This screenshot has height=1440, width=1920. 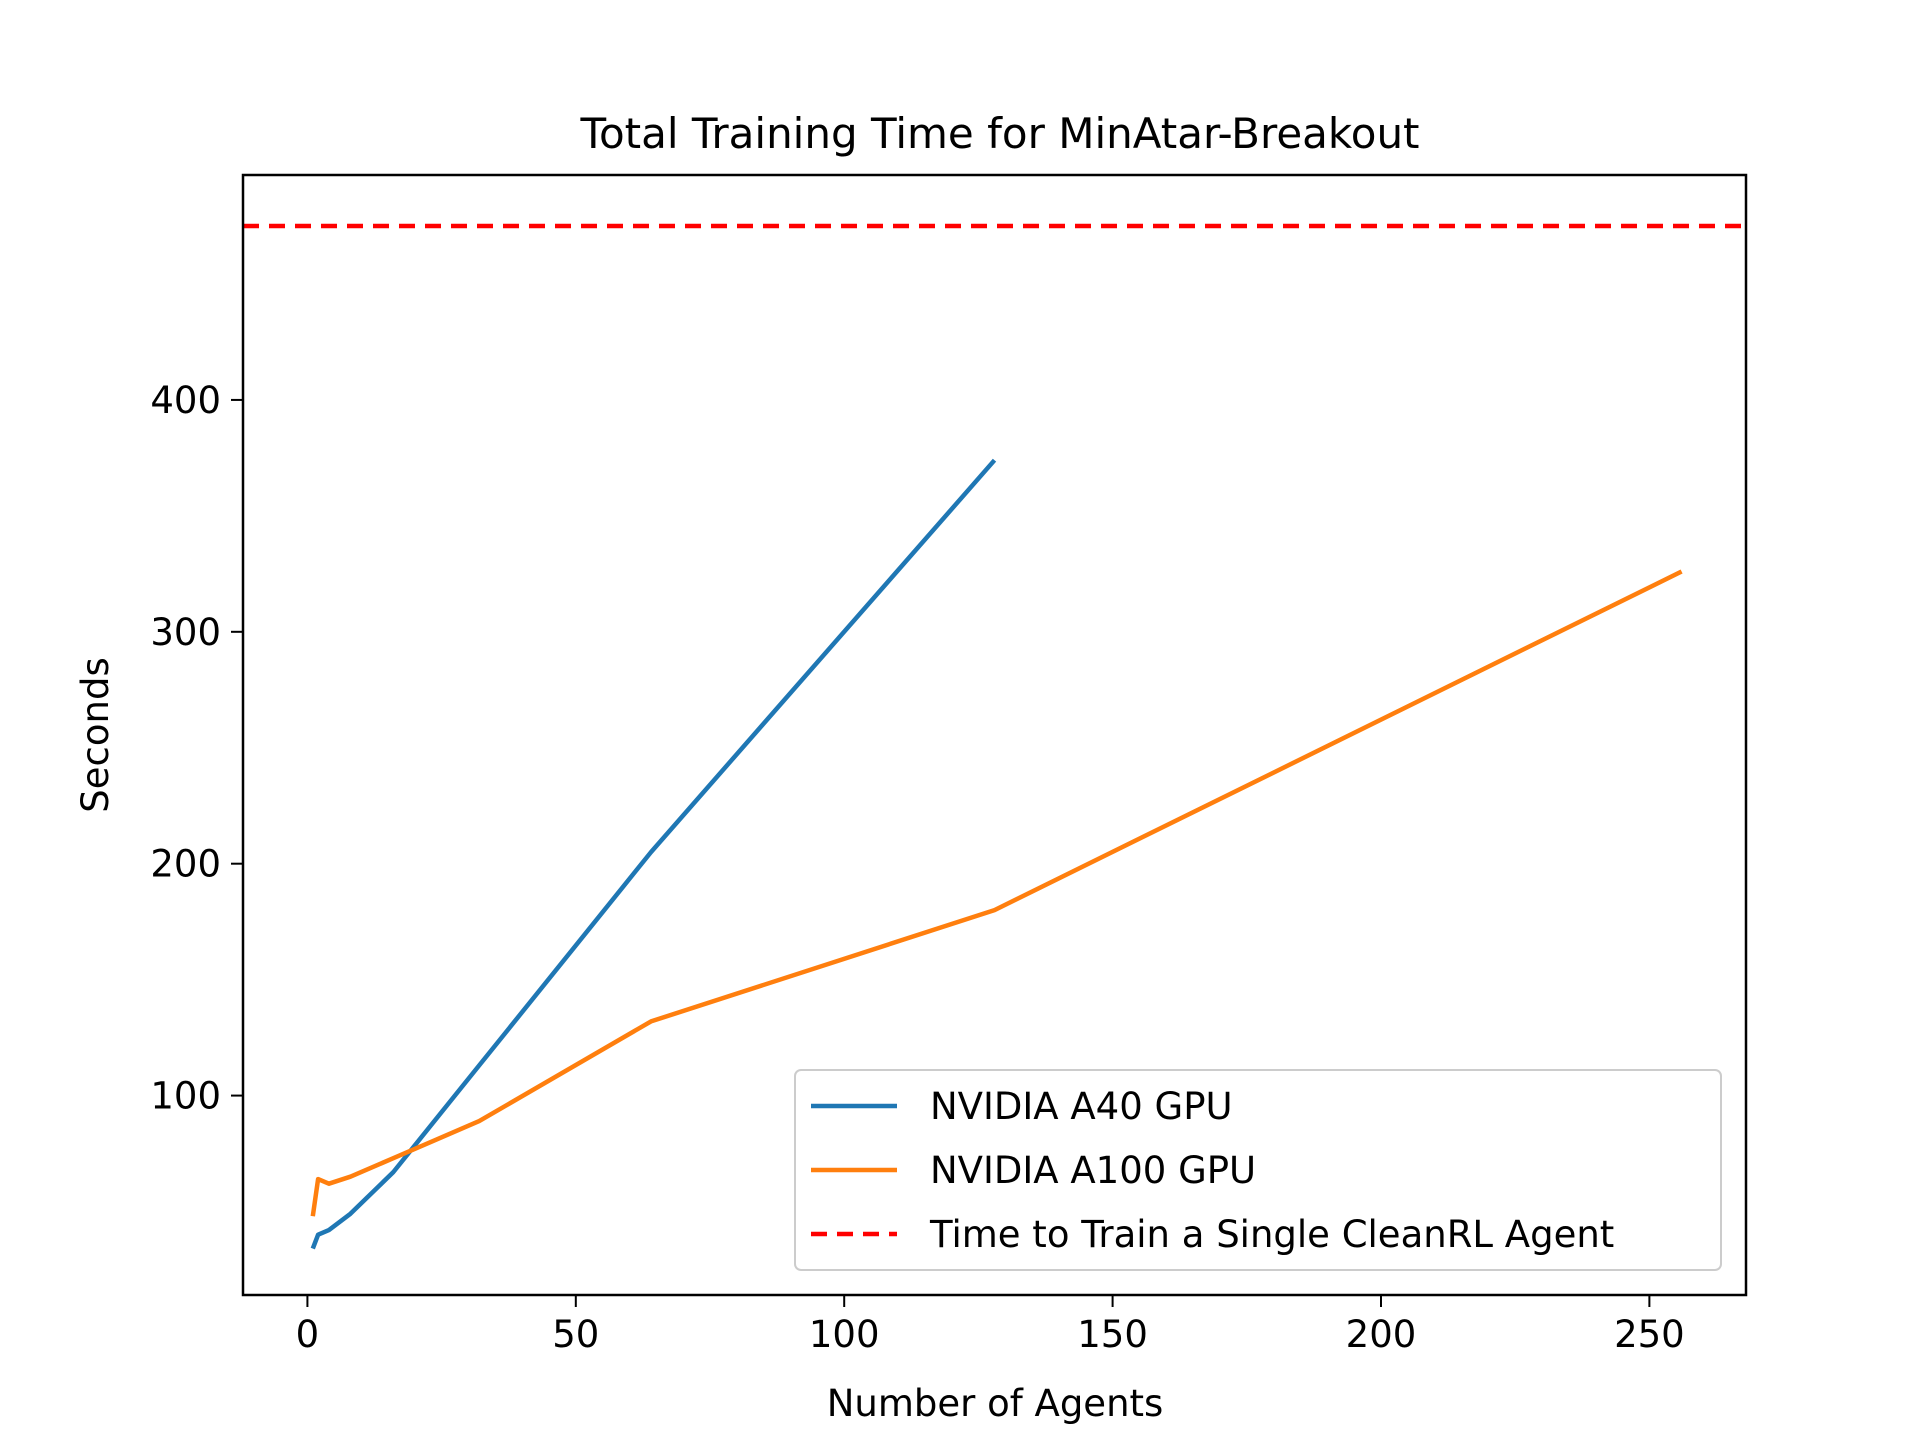 I want to click on x-tick-label: 50, so click(x=575, y=1334).